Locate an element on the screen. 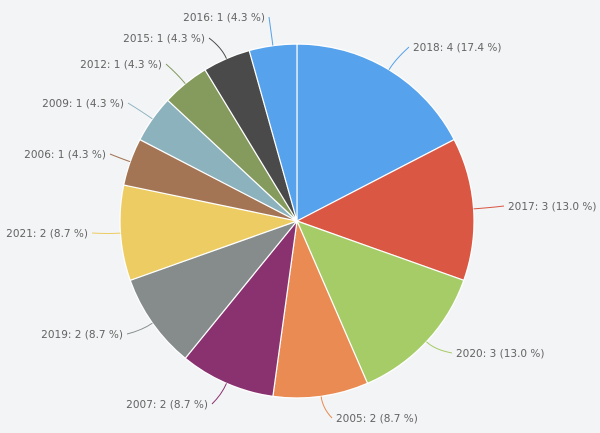 The height and width of the screenshot is (433, 600). leader-line-2017 is located at coordinates (489, 207).